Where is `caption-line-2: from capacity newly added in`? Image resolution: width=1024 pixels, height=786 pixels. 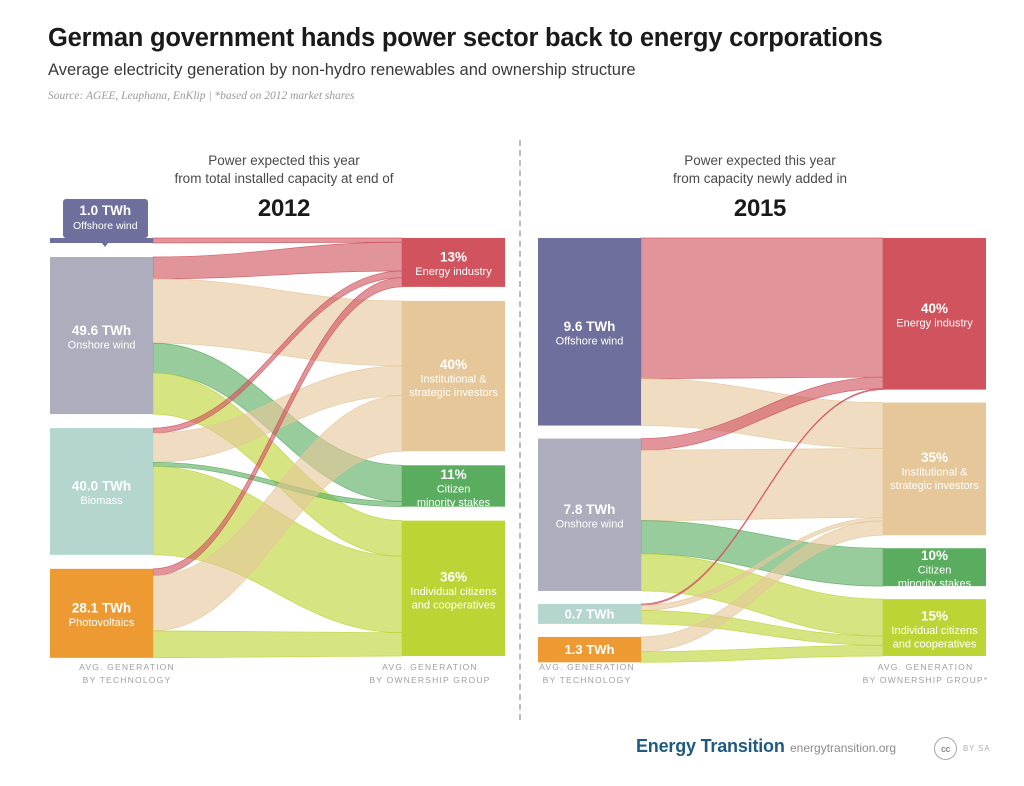
caption-line-2: from capacity newly added in is located at coordinates (760, 179).